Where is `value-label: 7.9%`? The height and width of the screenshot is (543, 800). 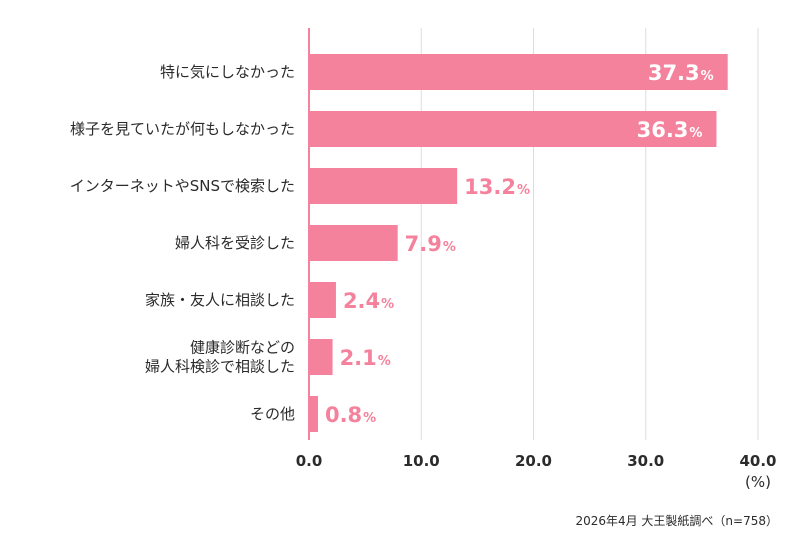
value-label: 7.9% is located at coordinates (430, 244).